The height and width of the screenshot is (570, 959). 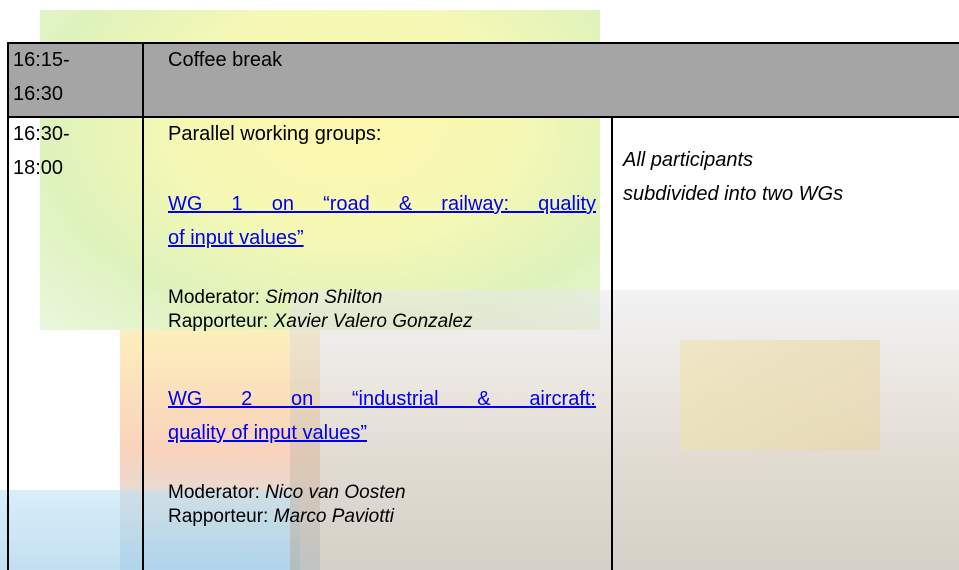 I want to click on note: subdivided into two WGs, so click(x=733, y=194).